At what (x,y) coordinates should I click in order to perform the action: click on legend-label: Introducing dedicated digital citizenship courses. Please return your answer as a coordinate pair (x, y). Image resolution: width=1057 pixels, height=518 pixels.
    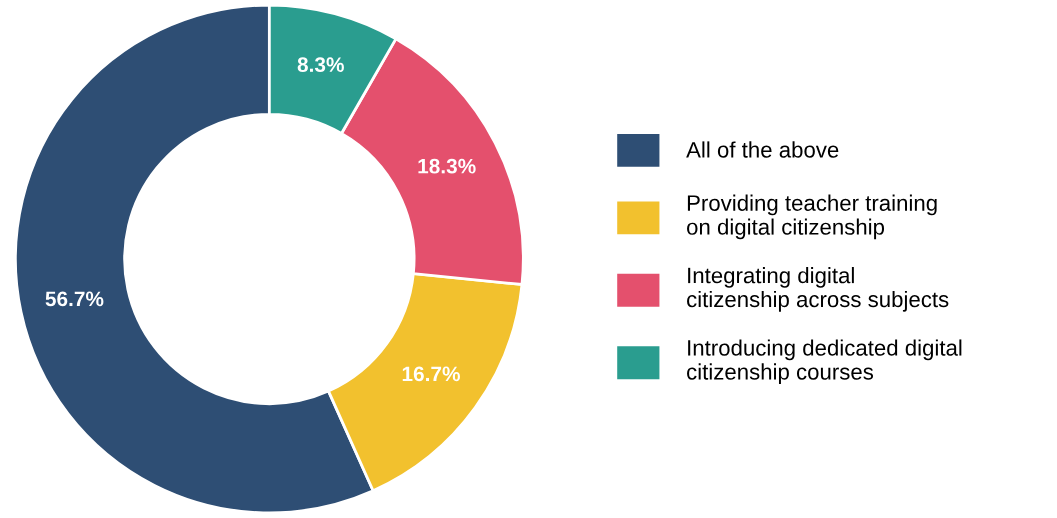
    Looking at the image, I should click on (824, 362).